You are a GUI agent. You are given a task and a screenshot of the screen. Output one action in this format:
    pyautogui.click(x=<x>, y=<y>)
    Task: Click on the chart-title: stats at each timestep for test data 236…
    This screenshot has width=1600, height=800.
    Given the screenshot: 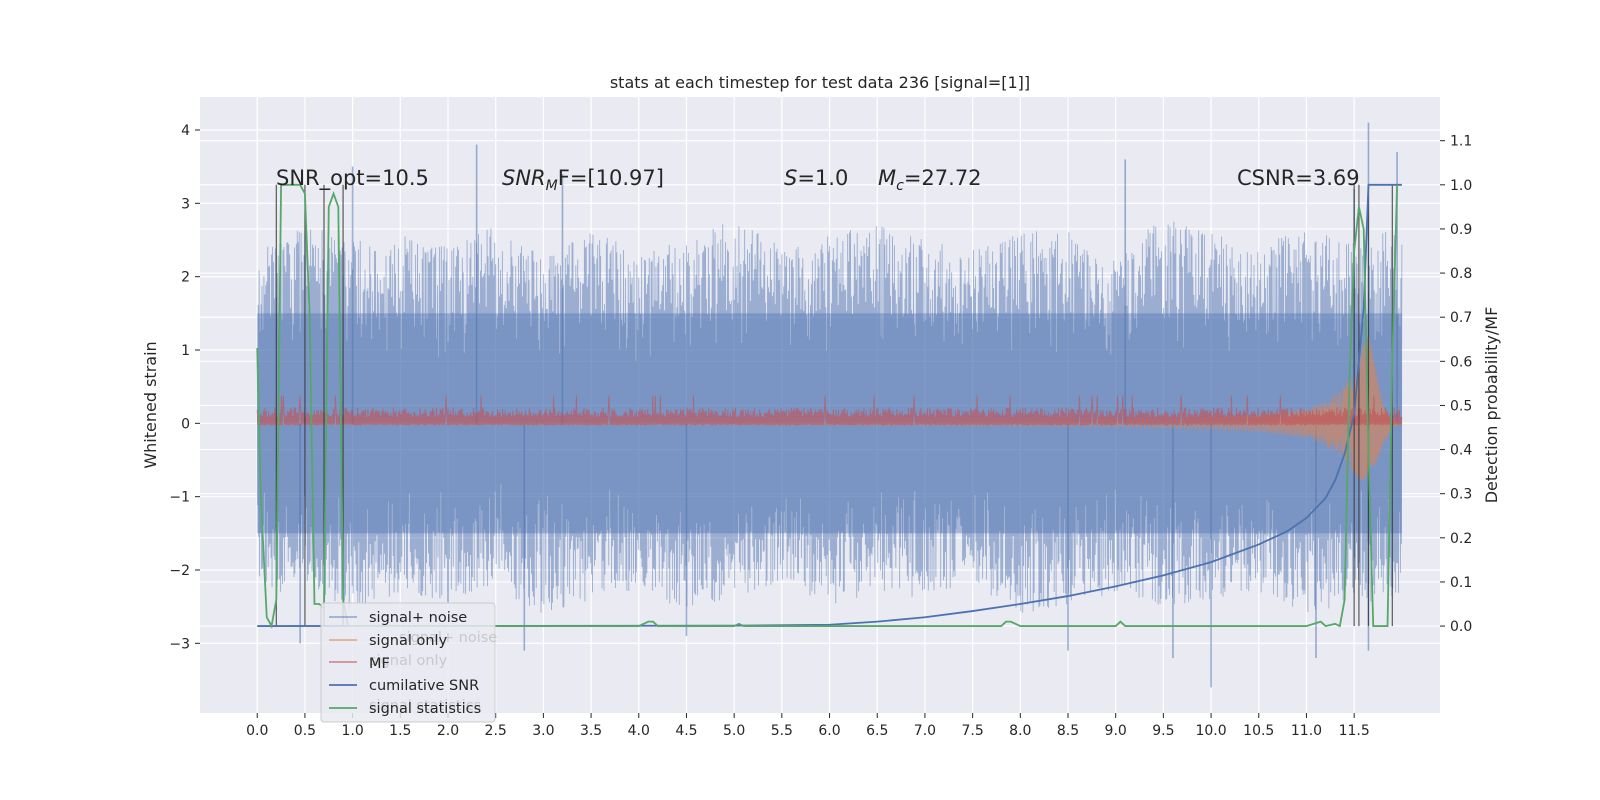 What is the action you would take?
    pyautogui.click(x=820, y=82)
    